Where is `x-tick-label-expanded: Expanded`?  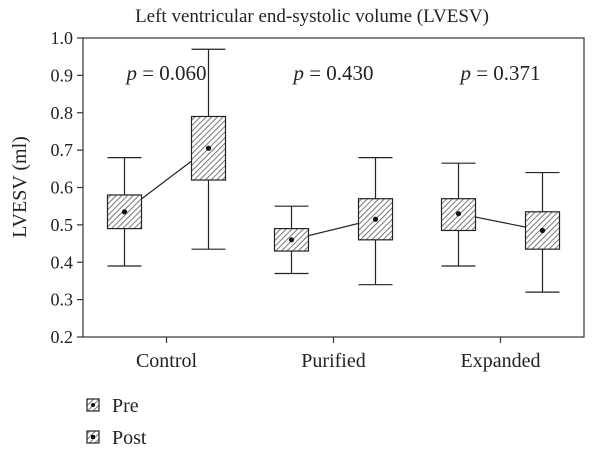
x-tick-label-expanded: Expanded is located at coordinates (501, 361).